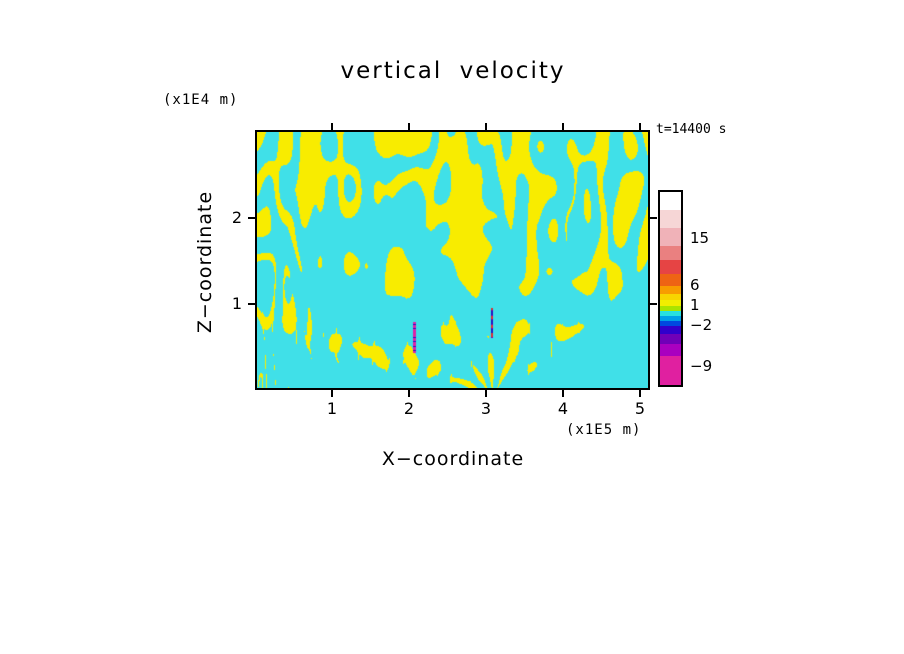 Image resolution: width=904 pixels, height=654 pixels. What do you see at coordinates (486, 408) in the screenshot?
I see `x-tick-label: 3` at bounding box center [486, 408].